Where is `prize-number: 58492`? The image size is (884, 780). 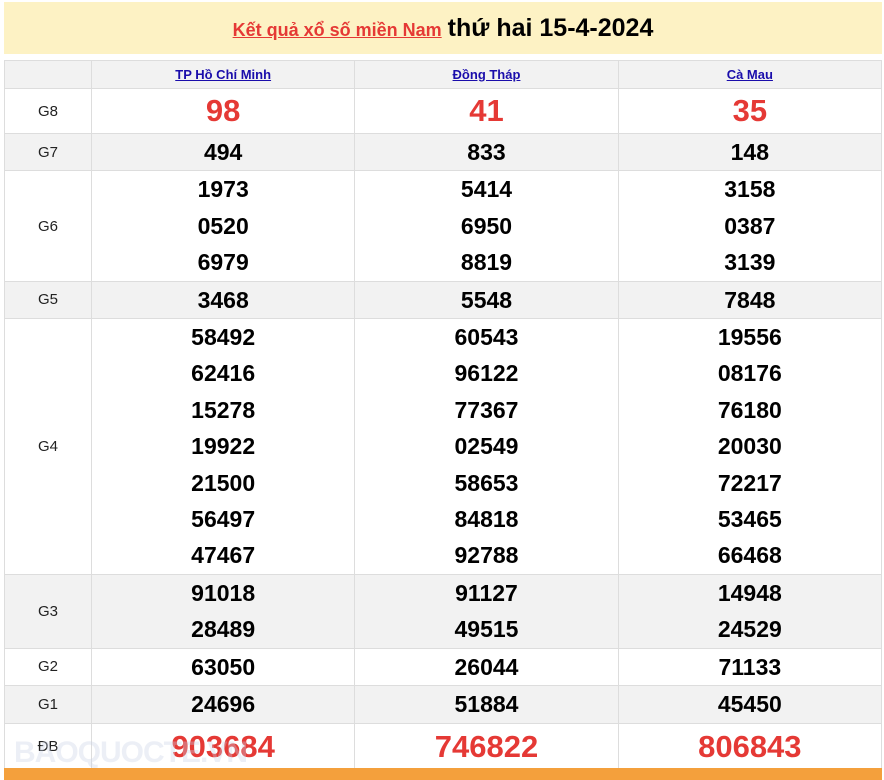 prize-number: 58492 is located at coordinates (223, 337).